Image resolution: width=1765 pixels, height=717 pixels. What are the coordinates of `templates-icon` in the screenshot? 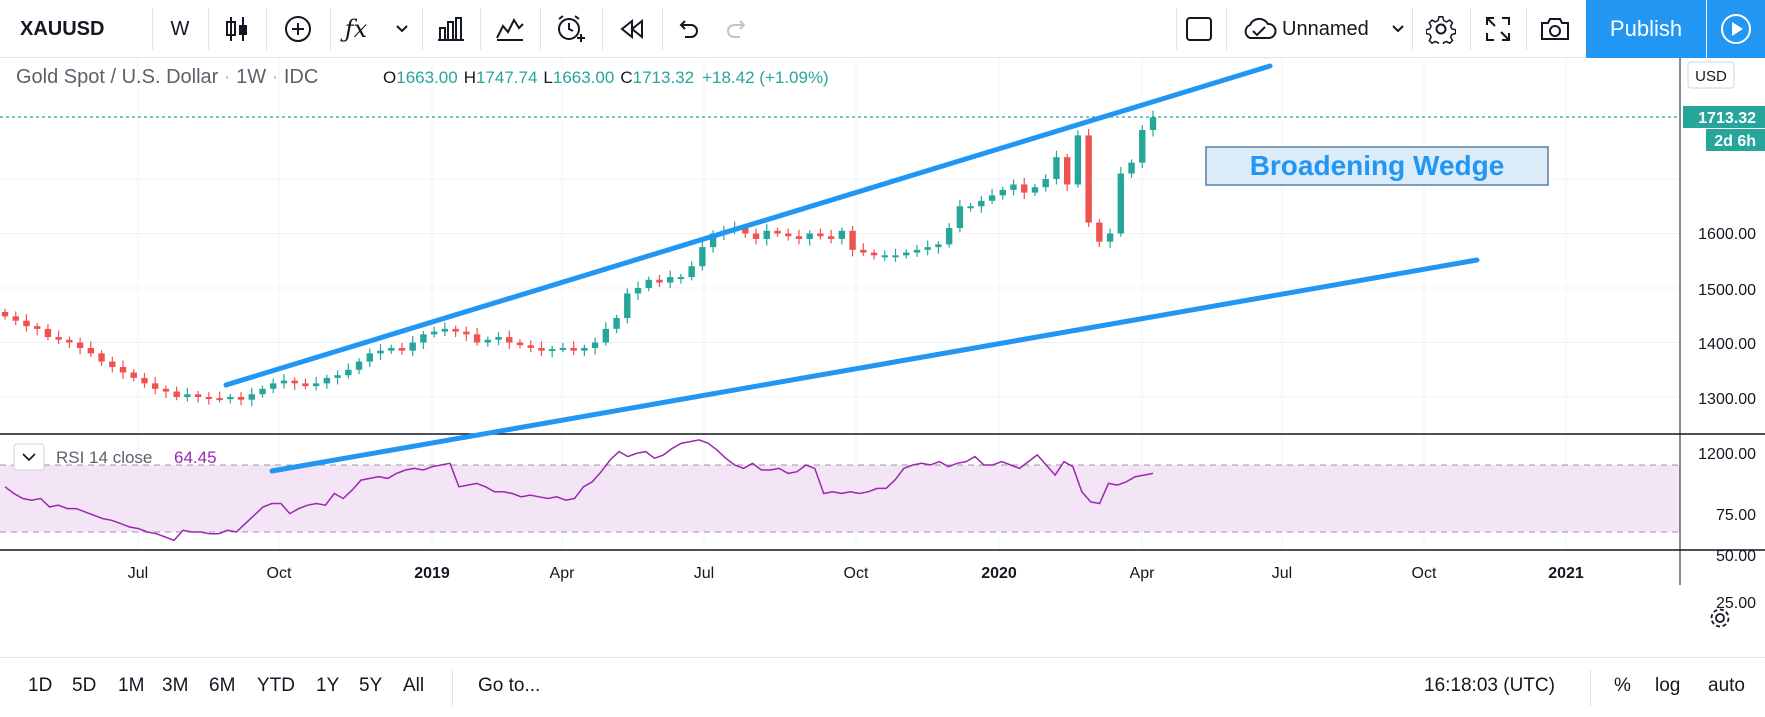 It's located at (451, 29).